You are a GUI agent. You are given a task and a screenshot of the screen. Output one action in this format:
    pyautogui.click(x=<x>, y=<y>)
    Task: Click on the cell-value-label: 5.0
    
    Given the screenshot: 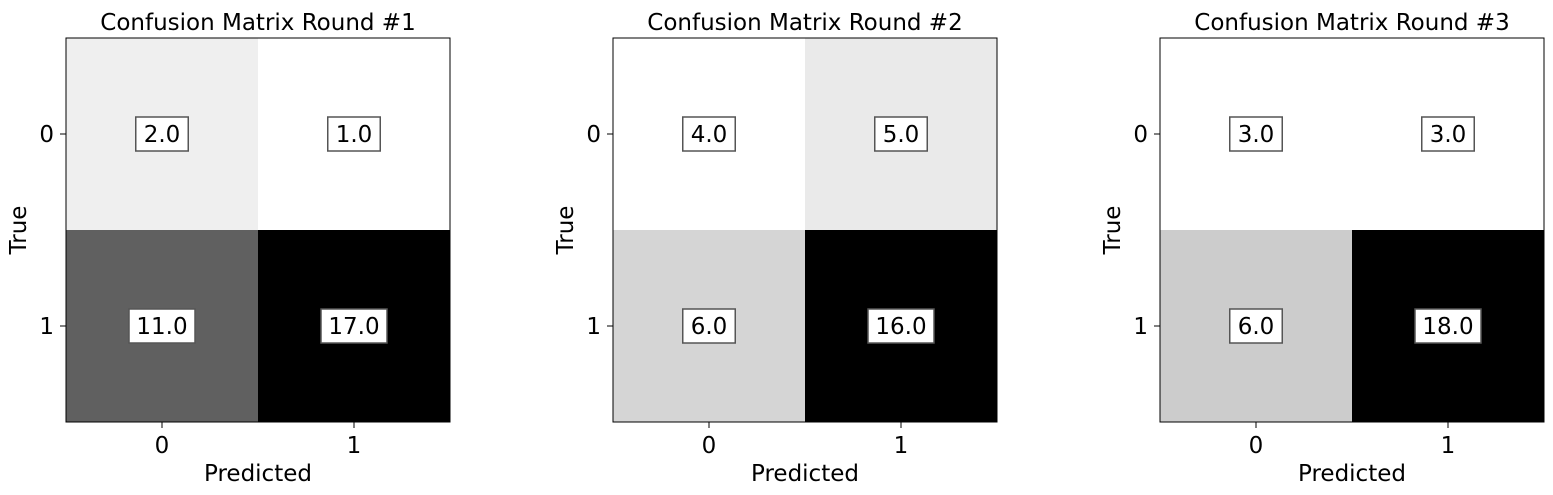 What is the action you would take?
    pyautogui.click(x=901, y=135)
    